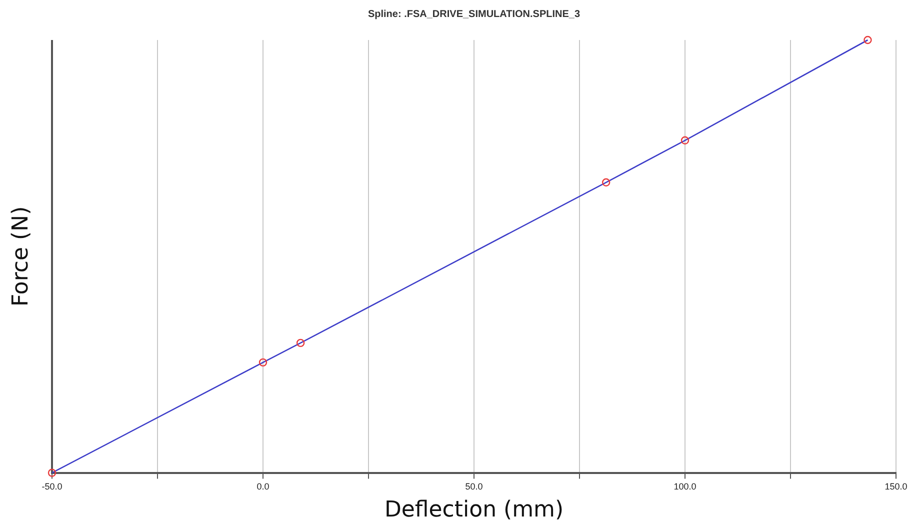  Describe the element at coordinates (21, 256) in the screenshot. I see `y-axis-title: Force (N)` at that location.